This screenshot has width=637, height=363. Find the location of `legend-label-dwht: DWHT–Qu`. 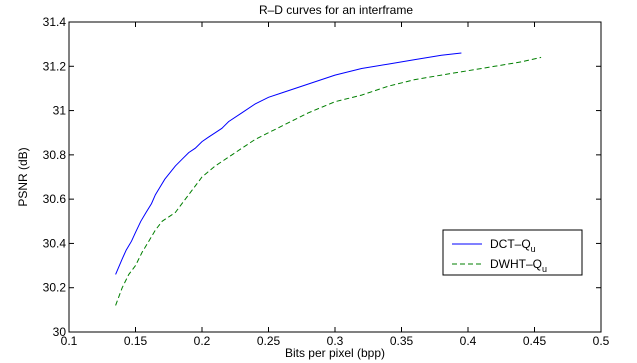

legend-label-dwht: DWHT–Qu is located at coordinates (518, 265).